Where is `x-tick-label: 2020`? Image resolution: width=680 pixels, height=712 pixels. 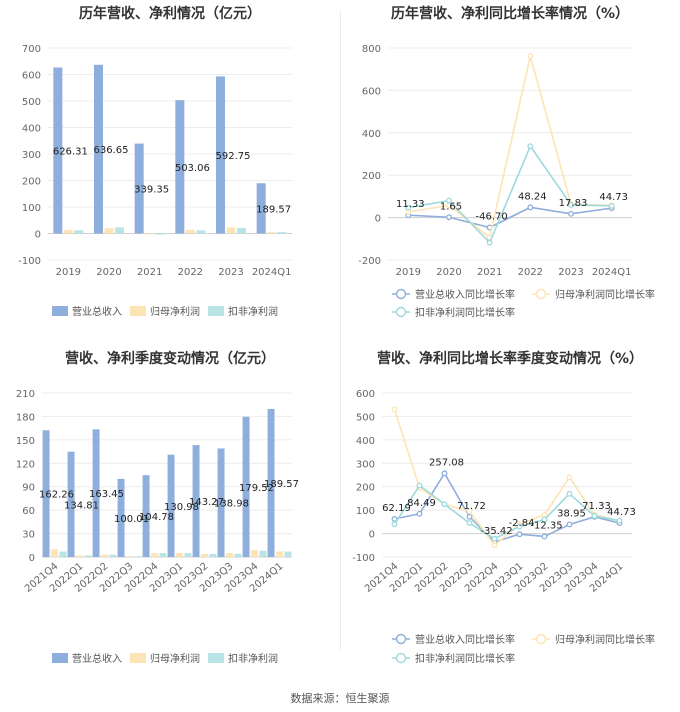
x-tick-label: 2020 is located at coordinates (448, 272).